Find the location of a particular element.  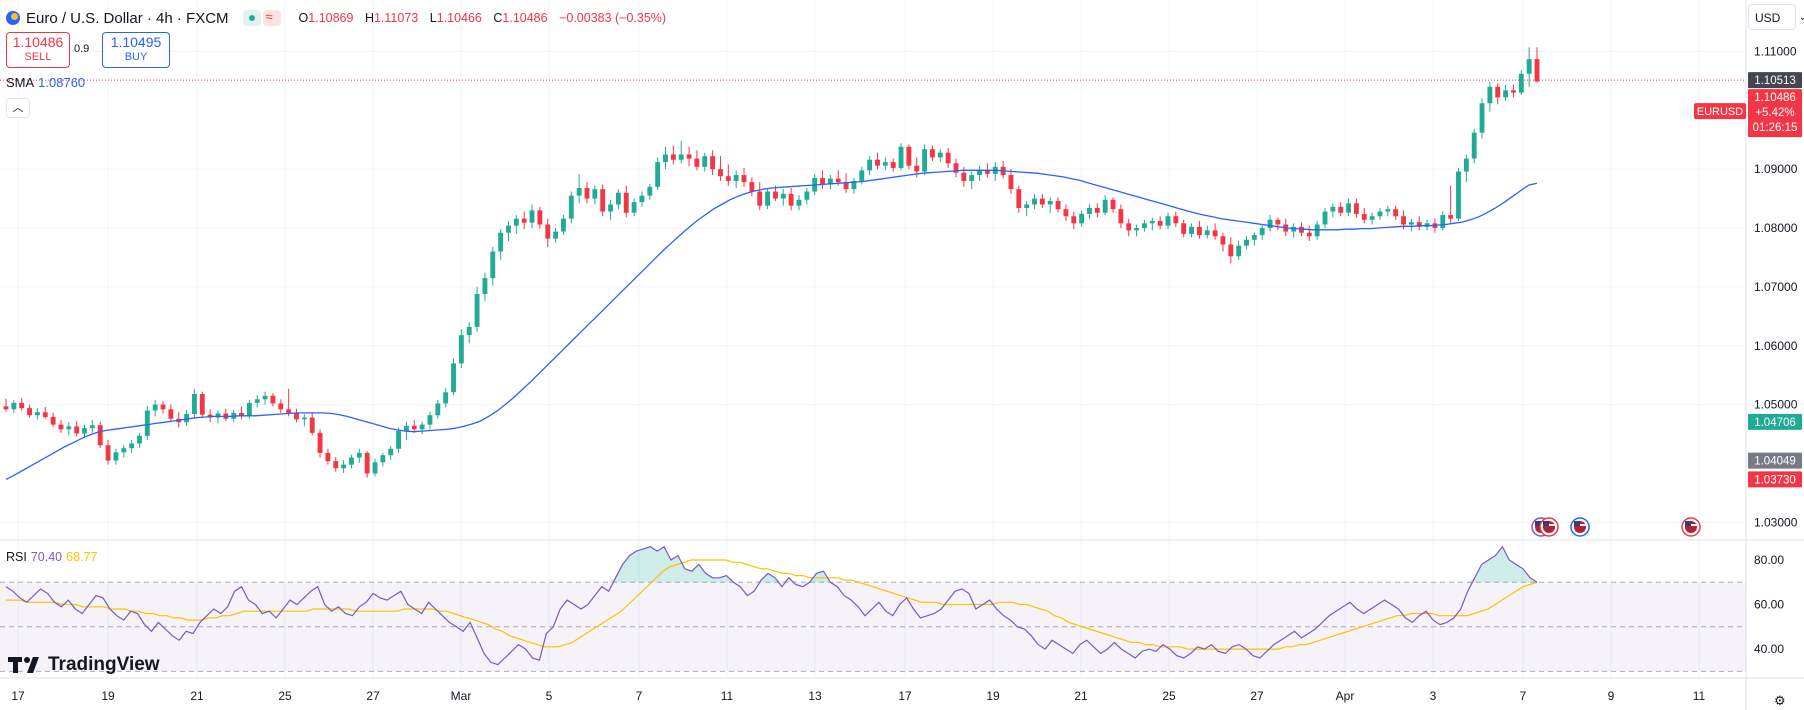

close-price-label-text: 01:26:15 is located at coordinates (1775, 128).